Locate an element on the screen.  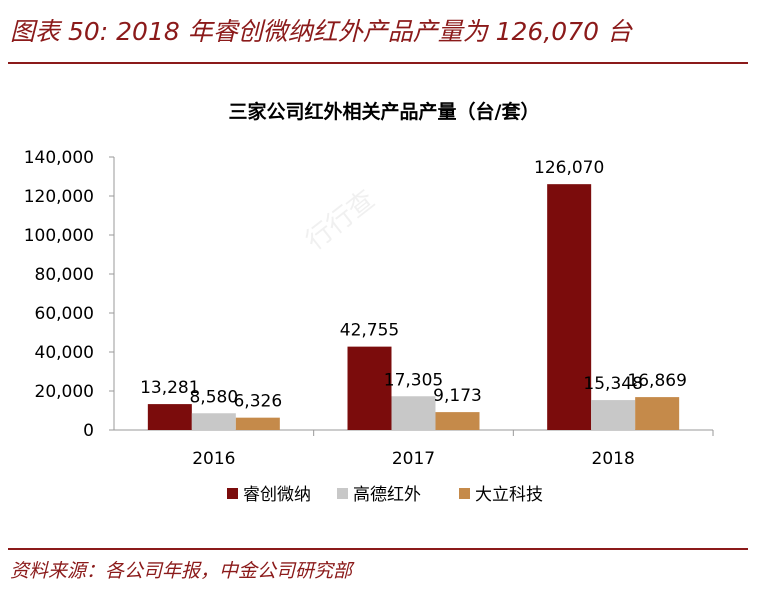
data-label: 17,305 is located at coordinates (413, 380).